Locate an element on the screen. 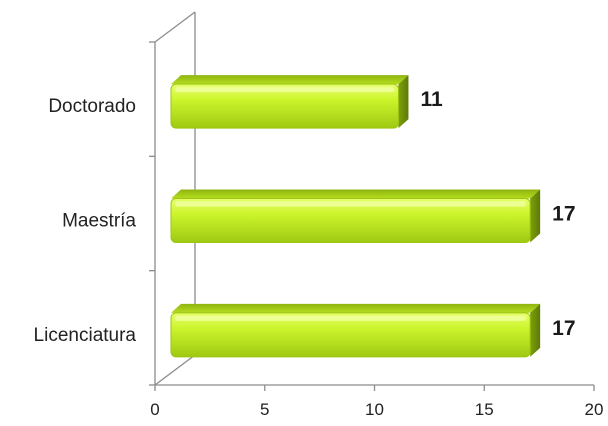  bottom-depth-line is located at coordinates (175, 370).